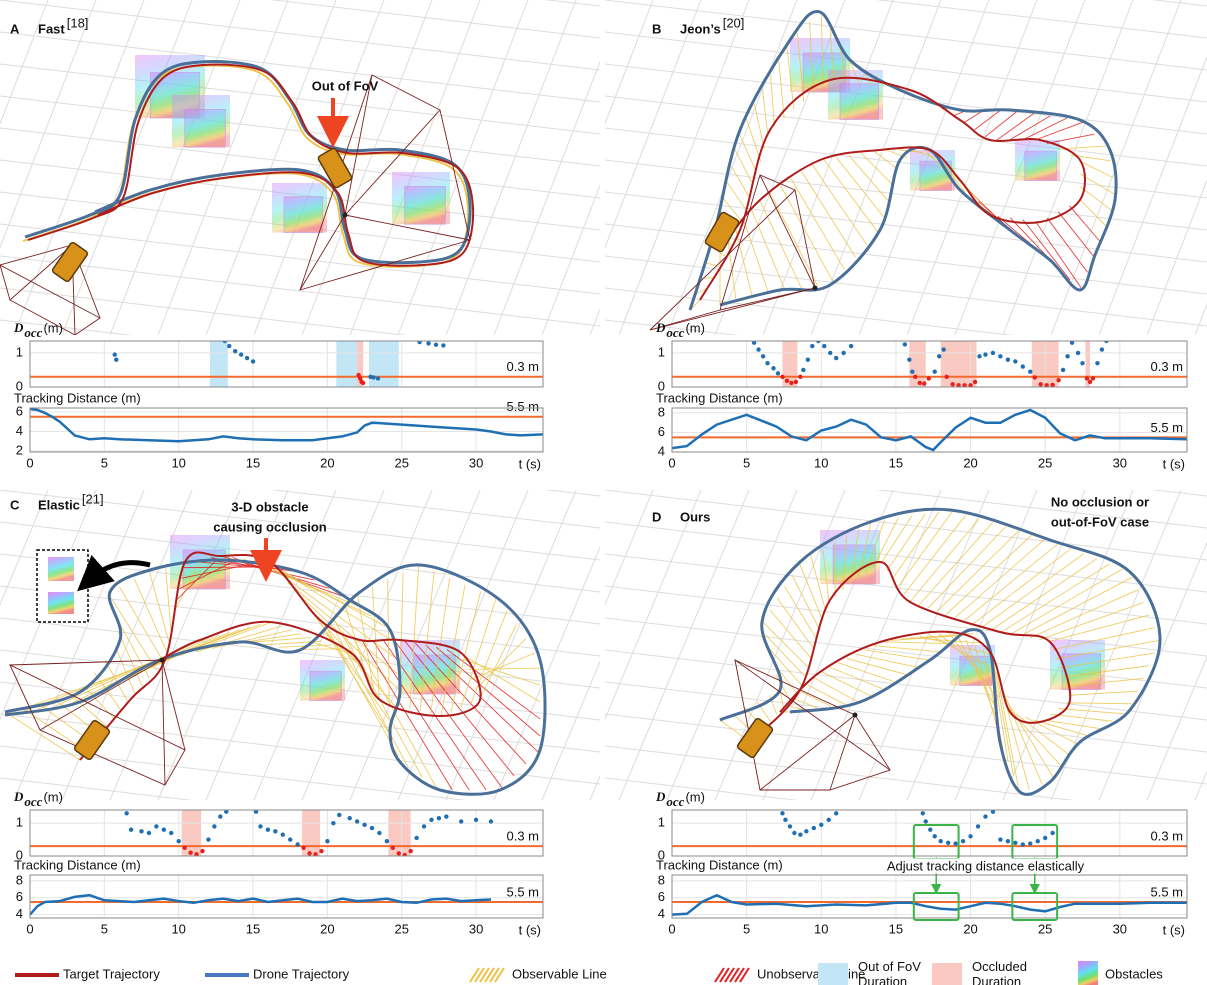  I want to click on x-tick-label: 10, so click(178, 928).